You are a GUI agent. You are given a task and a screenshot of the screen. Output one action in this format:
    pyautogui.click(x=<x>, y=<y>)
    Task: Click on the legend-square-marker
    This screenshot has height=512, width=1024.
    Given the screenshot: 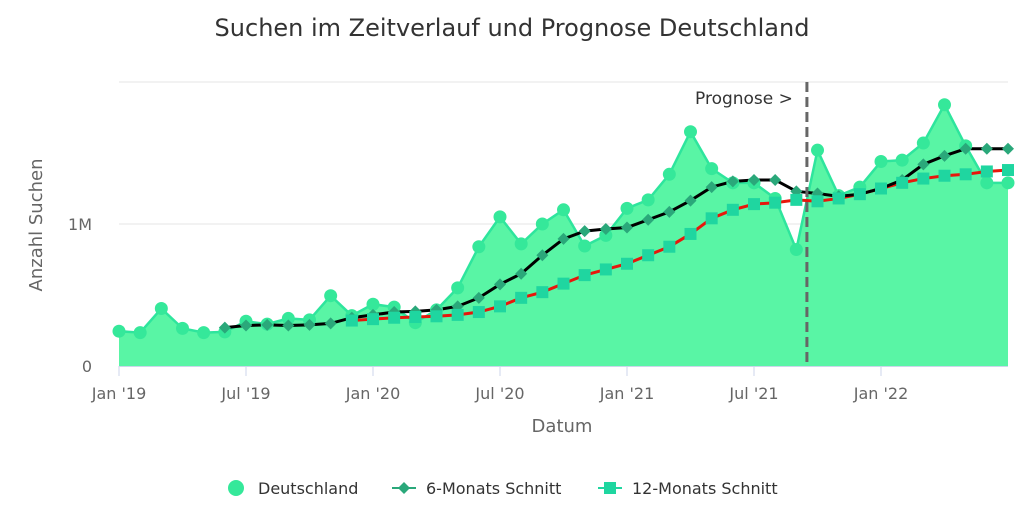 What is the action you would take?
    pyautogui.click(x=610, y=488)
    